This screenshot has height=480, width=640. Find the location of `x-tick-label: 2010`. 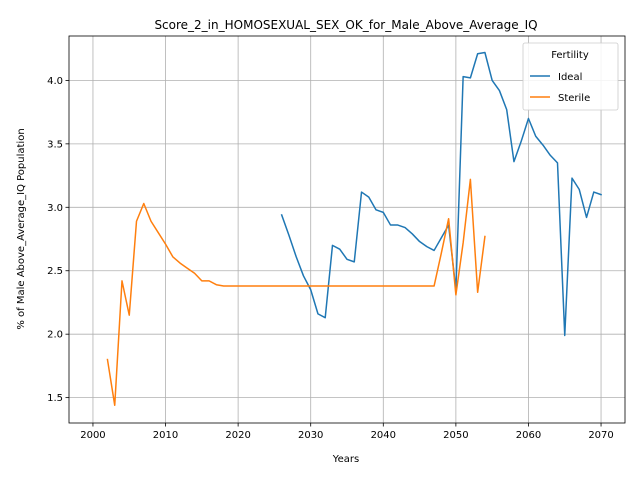

x-tick-label: 2010 is located at coordinates (165, 435).